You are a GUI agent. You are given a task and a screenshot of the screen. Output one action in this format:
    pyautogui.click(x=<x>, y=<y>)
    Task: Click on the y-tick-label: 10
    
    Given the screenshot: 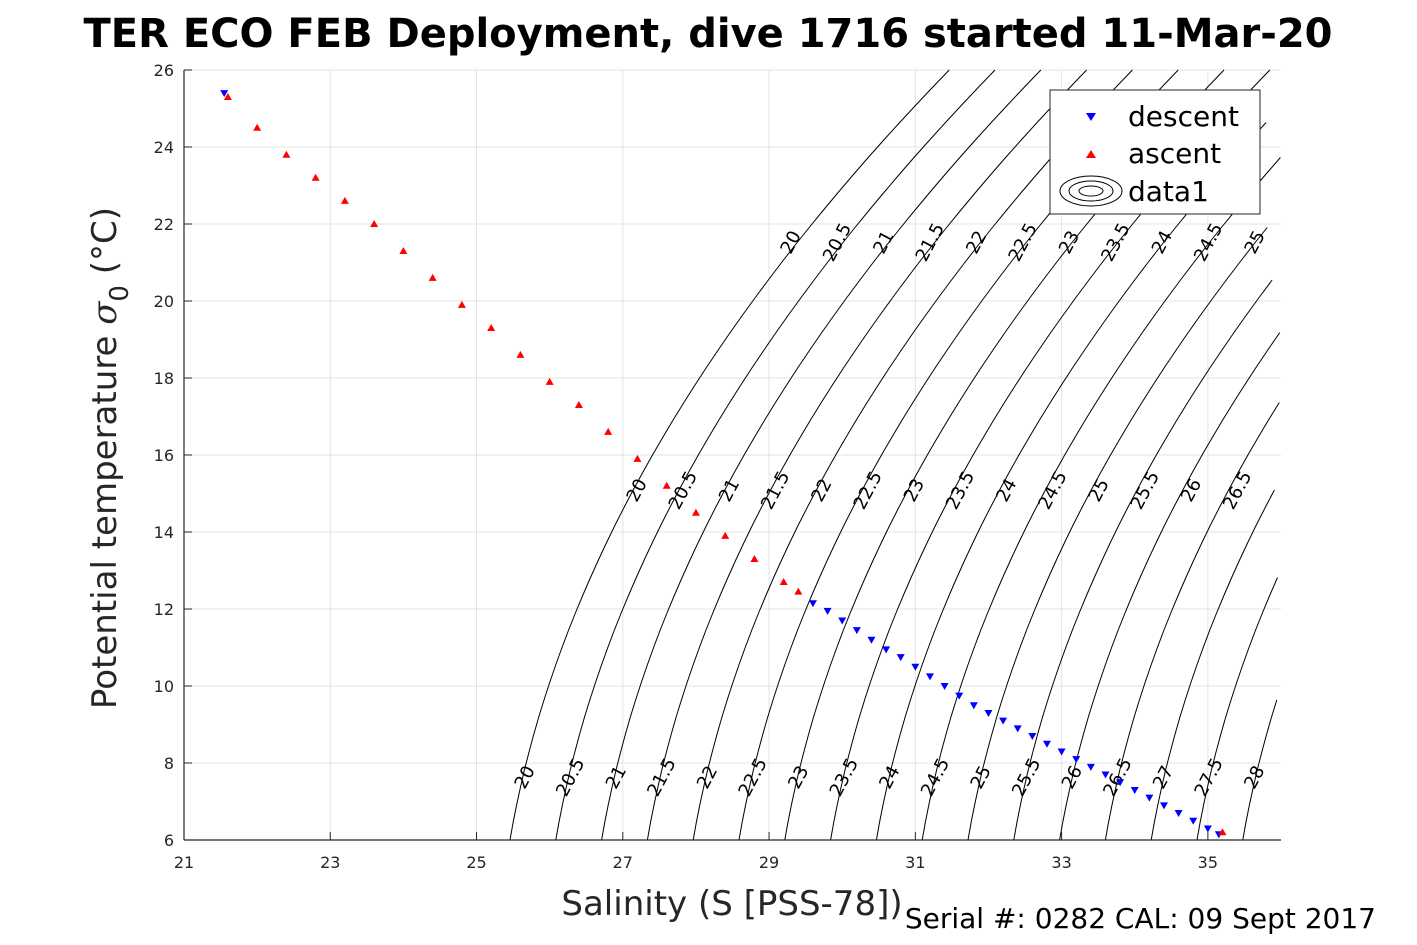 What is the action you would take?
    pyautogui.click(x=164, y=686)
    